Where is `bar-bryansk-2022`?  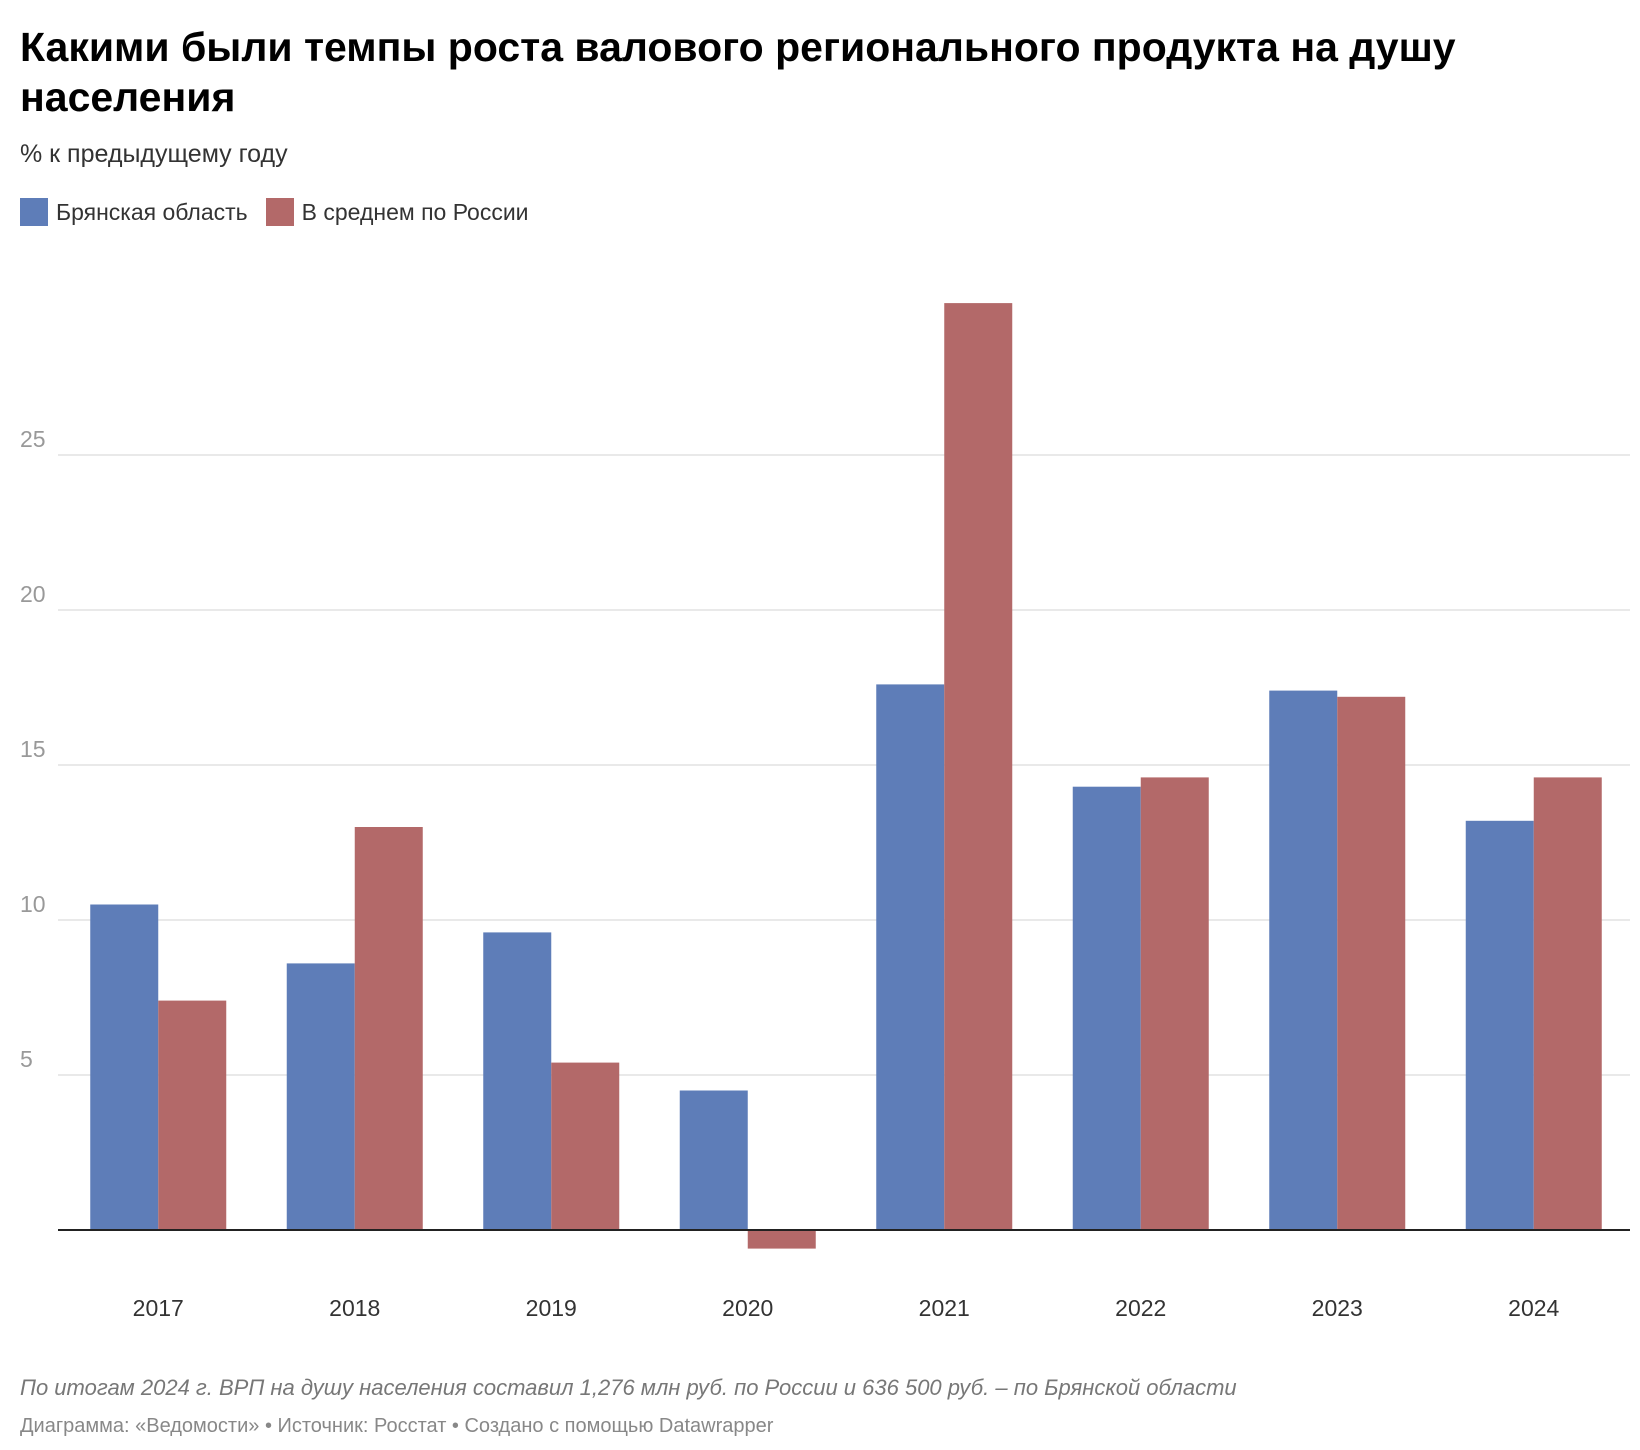
bar-bryansk-2022 is located at coordinates (1106, 1008).